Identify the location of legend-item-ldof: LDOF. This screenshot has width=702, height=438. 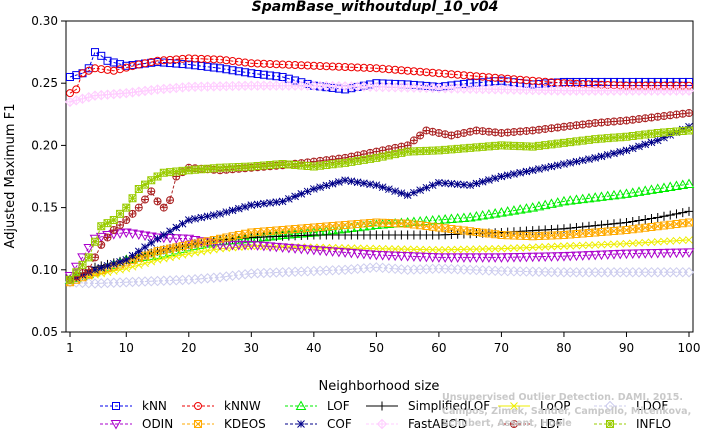
(631, 406).